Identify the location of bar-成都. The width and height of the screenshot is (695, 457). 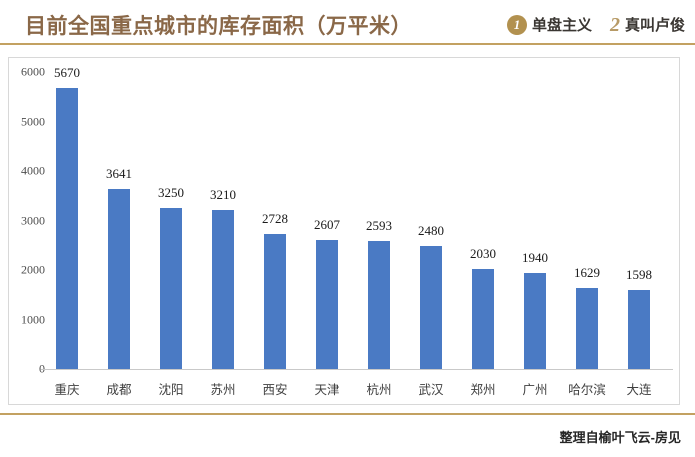
(119, 278).